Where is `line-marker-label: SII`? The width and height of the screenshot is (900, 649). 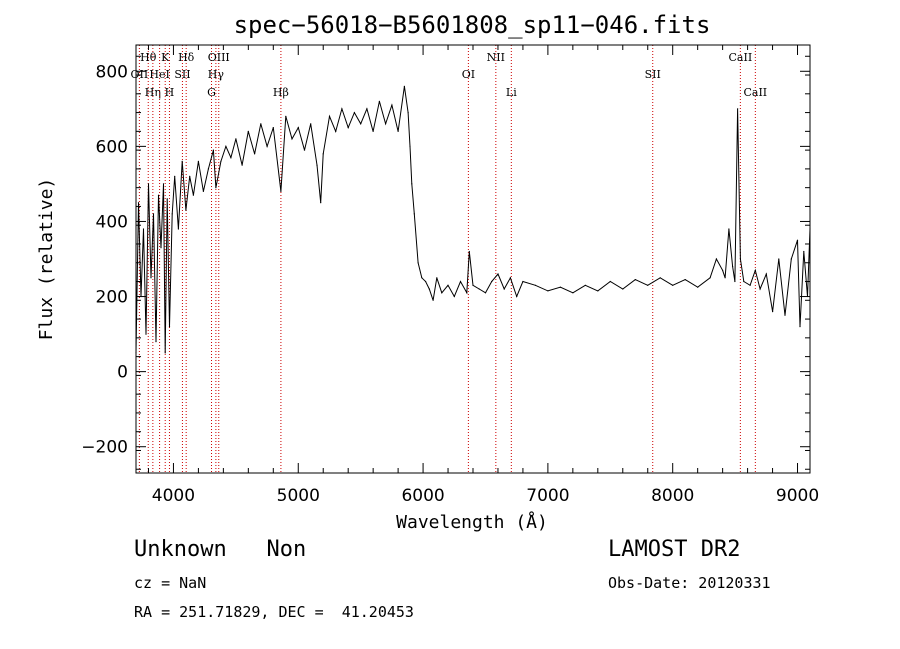
line-marker-label: SII is located at coordinates (653, 74).